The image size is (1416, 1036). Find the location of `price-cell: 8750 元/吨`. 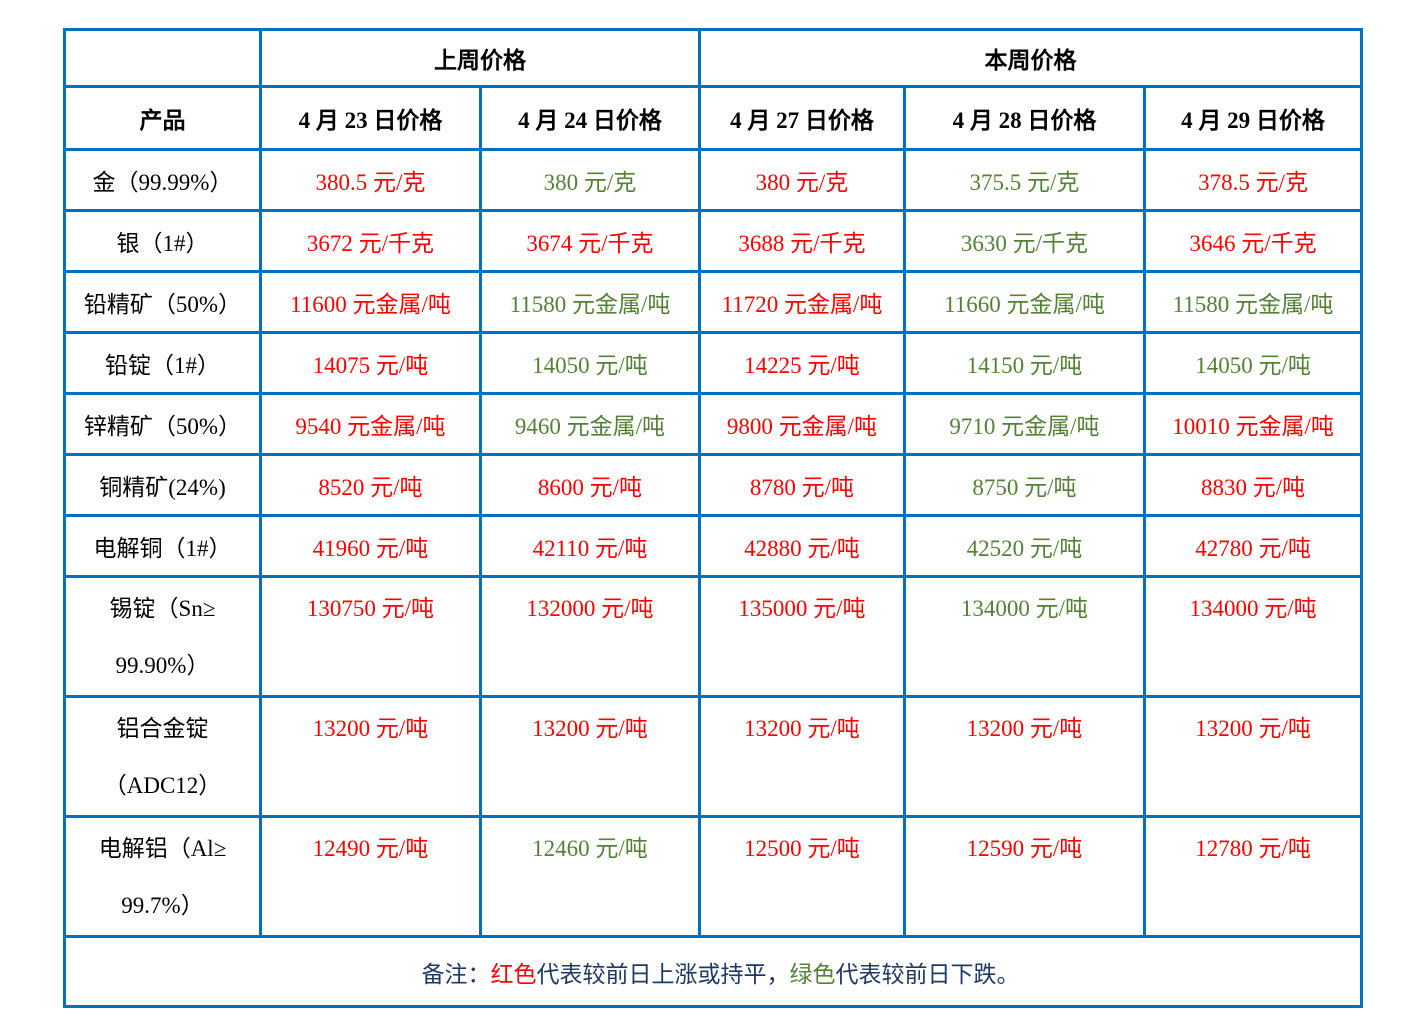

price-cell: 8750 元/吨 is located at coordinates (1024, 485).